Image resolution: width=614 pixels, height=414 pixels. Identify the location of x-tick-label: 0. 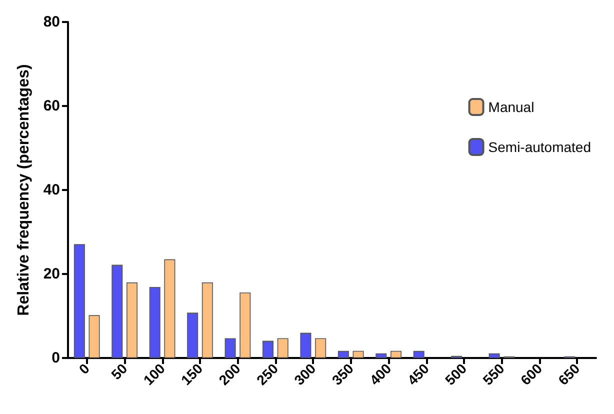
(84, 369).